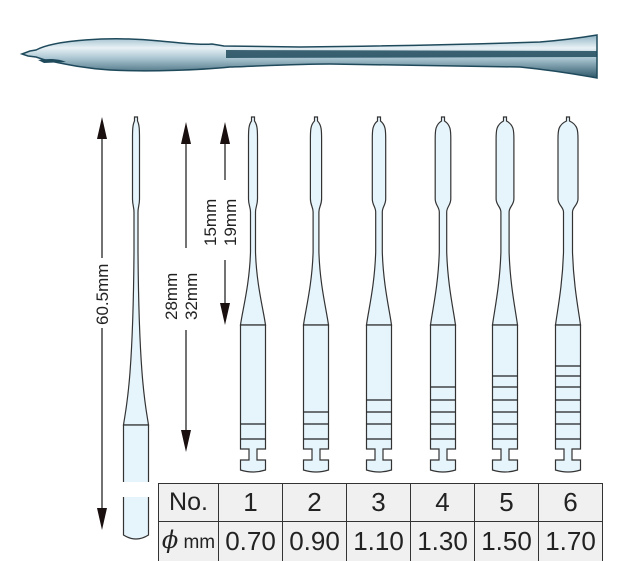 The image size is (630, 561). Describe the element at coordinates (199, 542) in the screenshot. I see `unit-label: mm` at that location.